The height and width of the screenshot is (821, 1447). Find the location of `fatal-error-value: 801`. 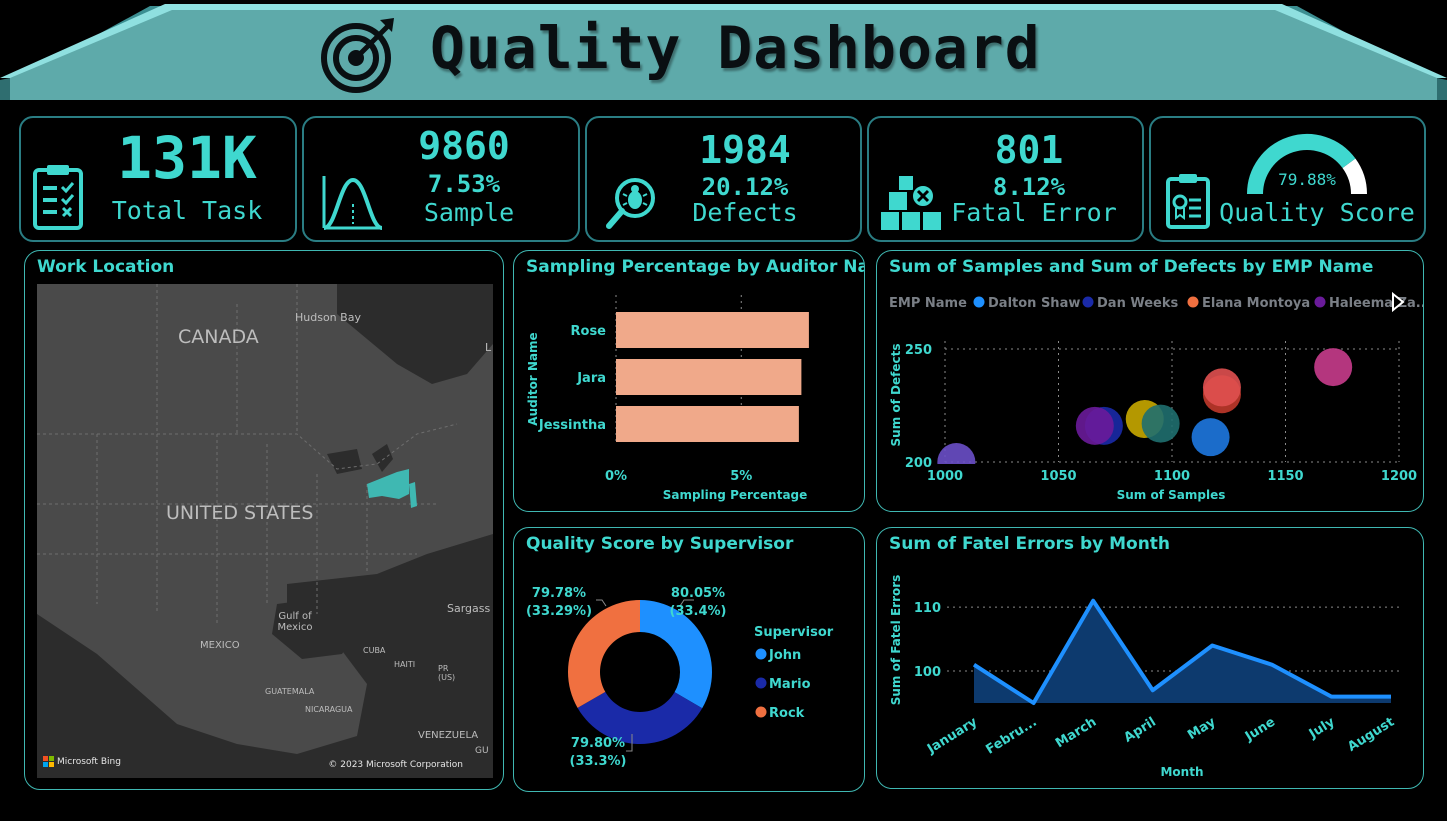

fatal-error-value: 801 is located at coordinates (1029, 150).